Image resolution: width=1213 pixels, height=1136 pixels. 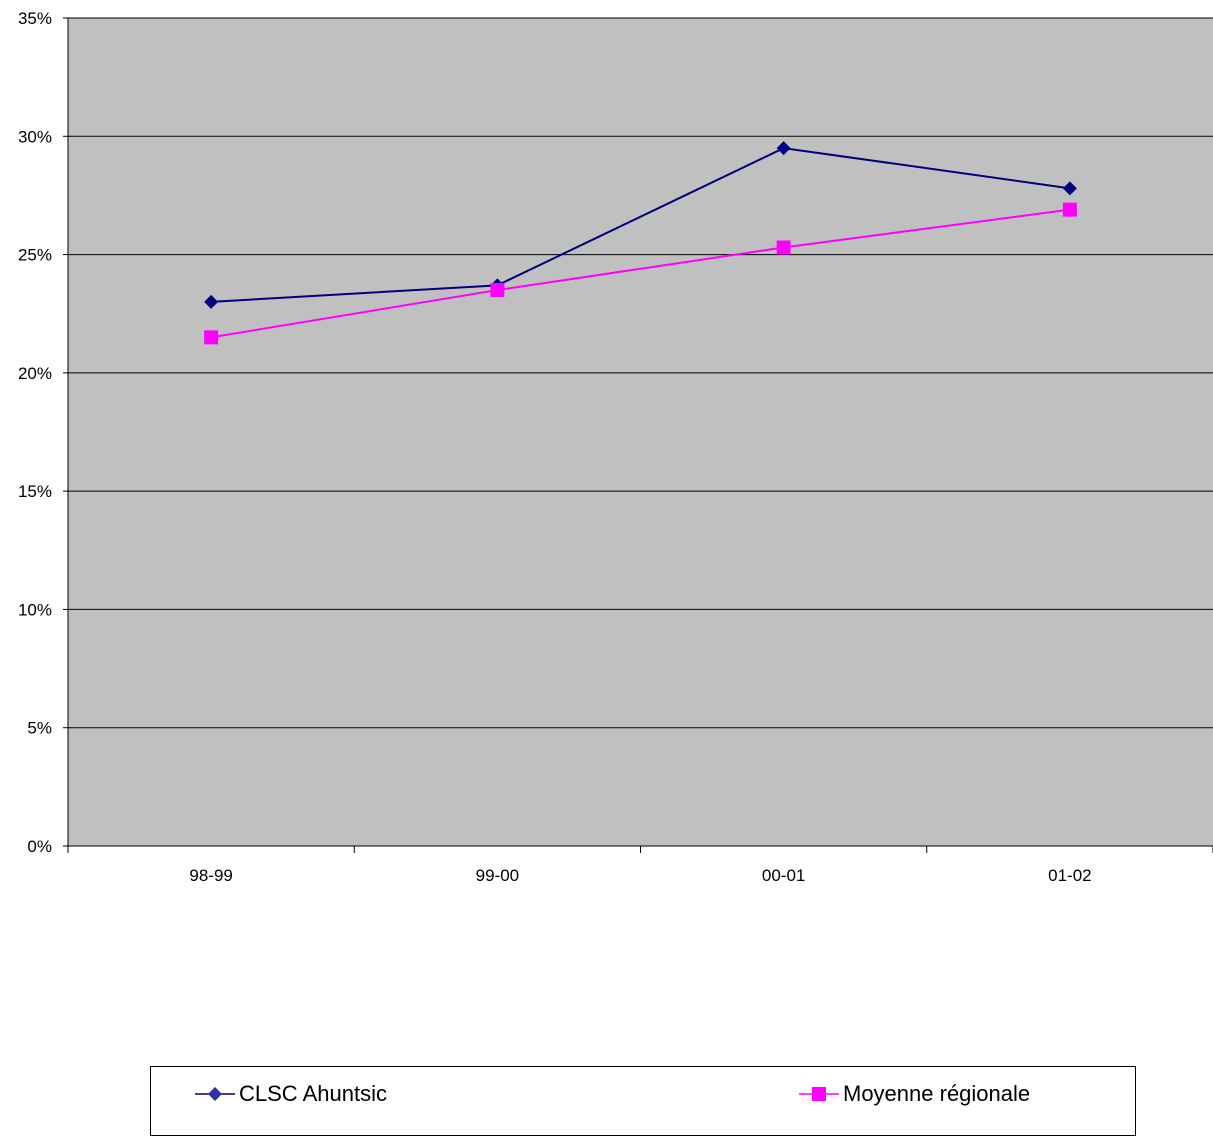 I want to click on legend-label: CLSC Ahuntsic, so click(x=313, y=1093).